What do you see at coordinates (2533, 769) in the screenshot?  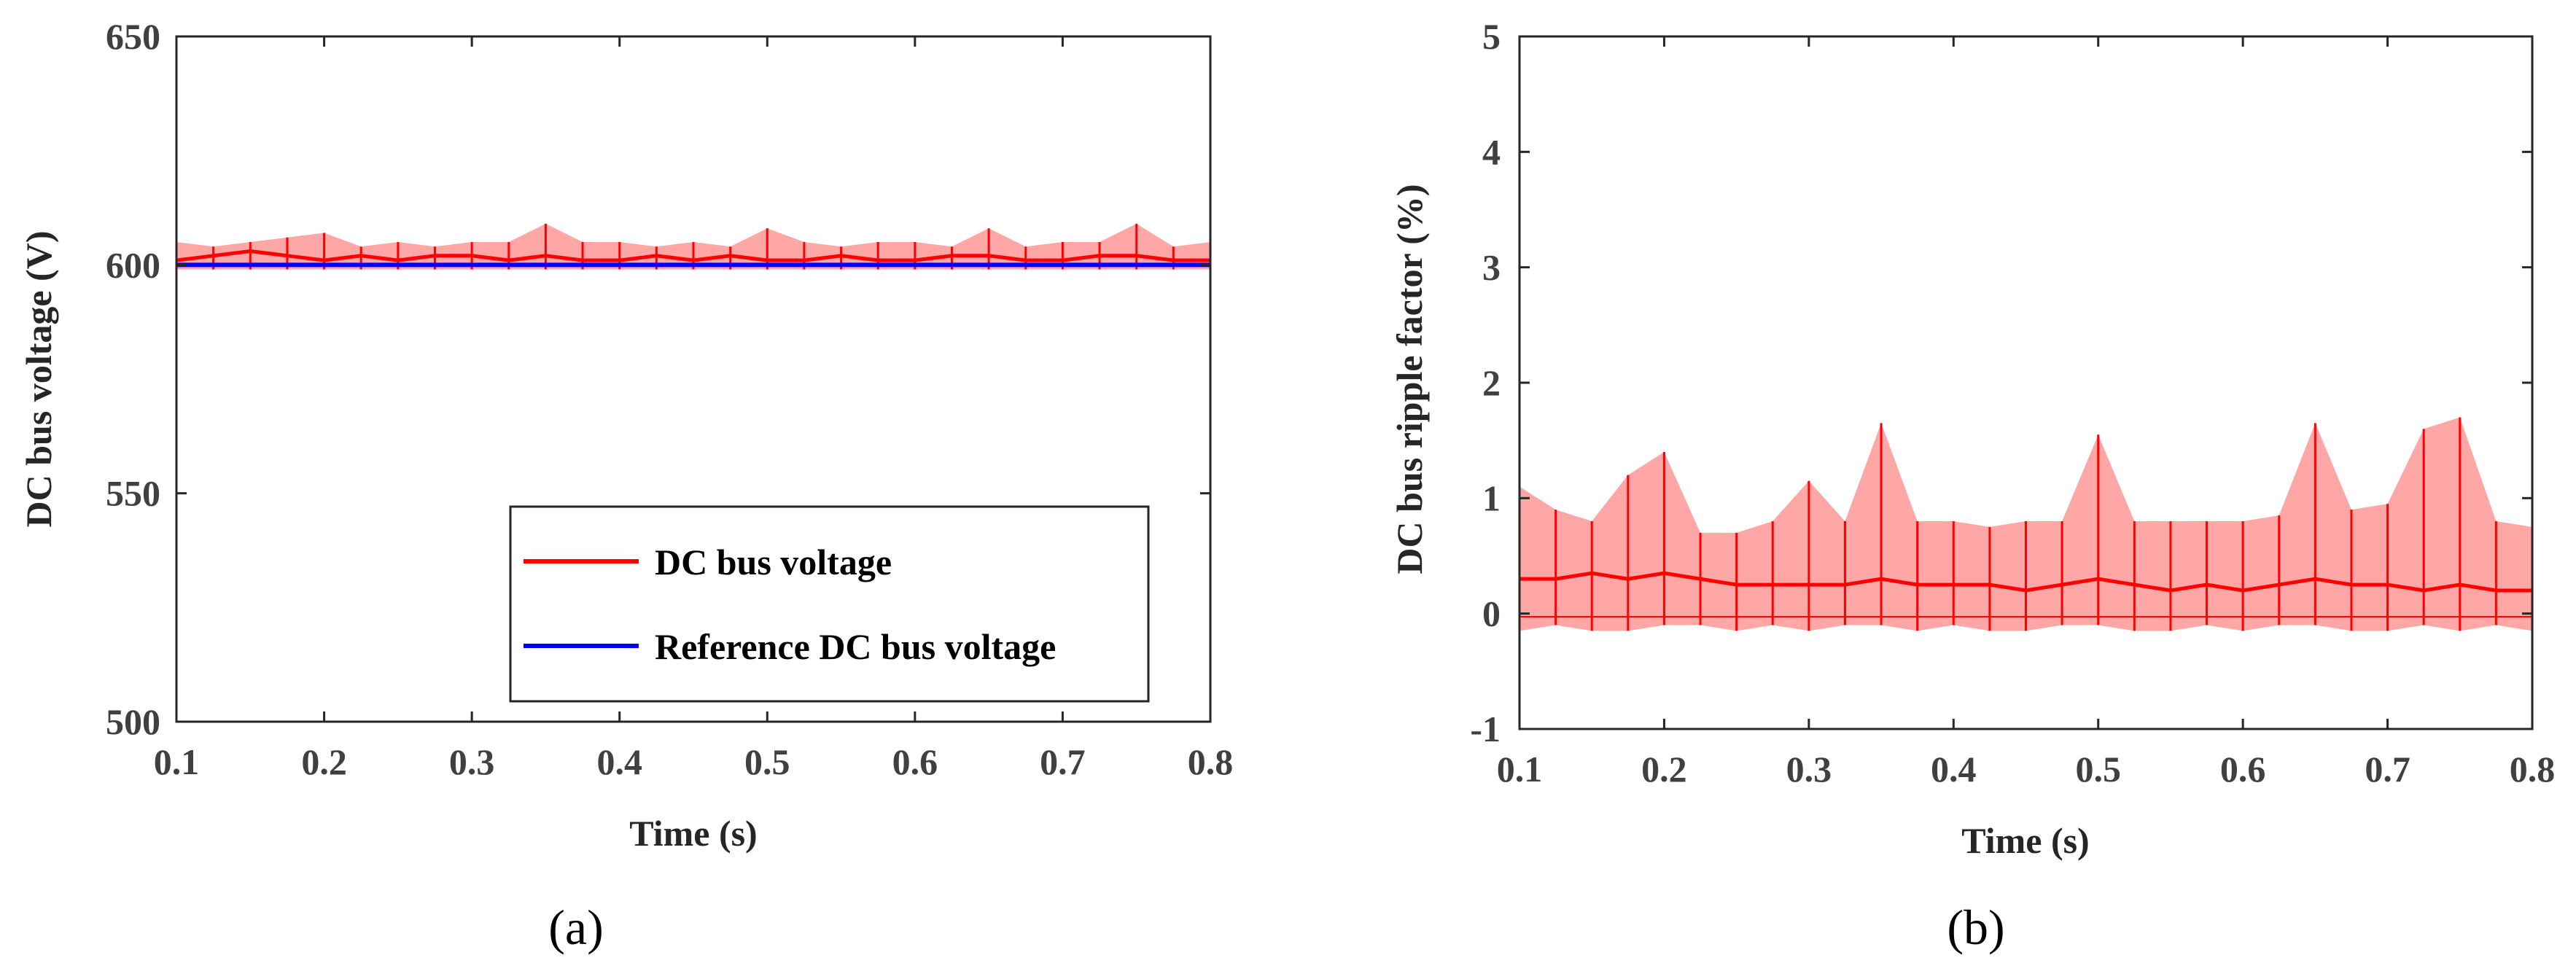 I see `panel-b-xtick-label: 0.8` at bounding box center [2533, 769].